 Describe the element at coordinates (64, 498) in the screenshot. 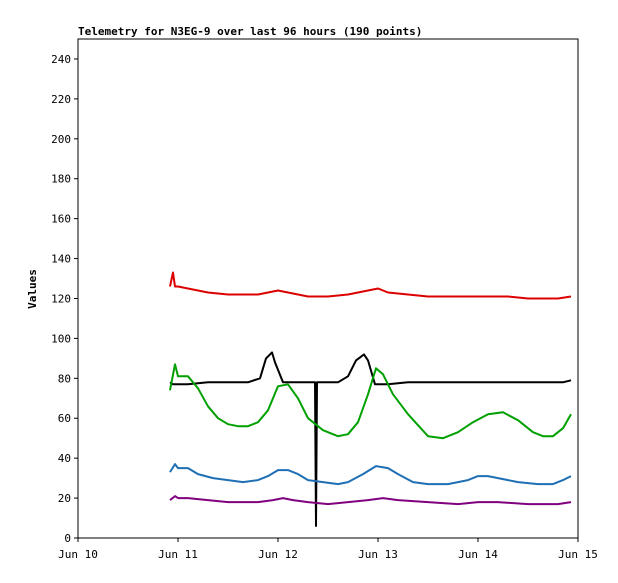

I see `y-tick-label: 20` at that location.